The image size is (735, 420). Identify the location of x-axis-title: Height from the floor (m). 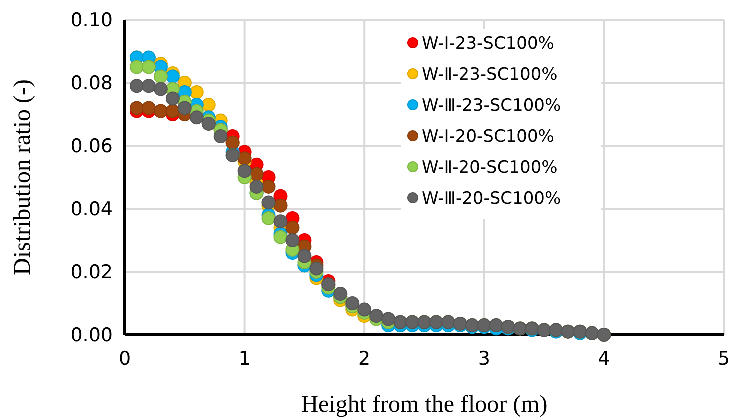
(424, 405).